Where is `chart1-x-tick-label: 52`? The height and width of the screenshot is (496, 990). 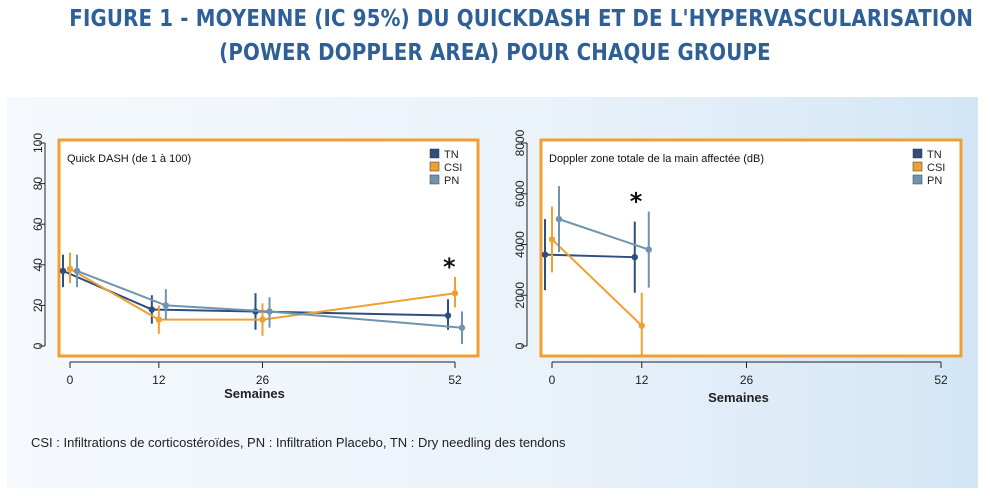
chart1-x-tick-label: 52 is located at coordinates (455, 380).